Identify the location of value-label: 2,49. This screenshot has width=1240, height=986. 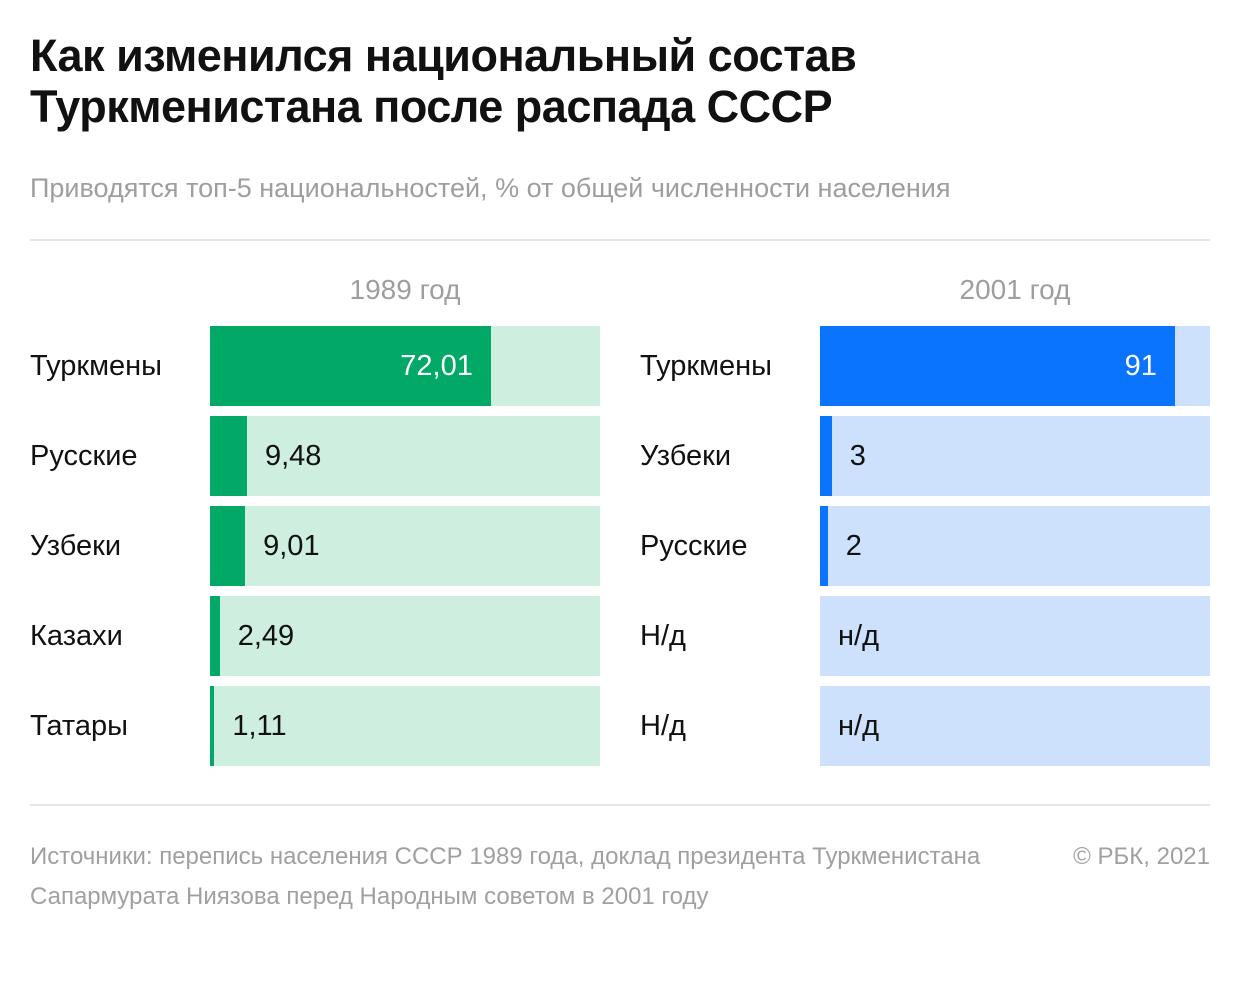
(266, 636).